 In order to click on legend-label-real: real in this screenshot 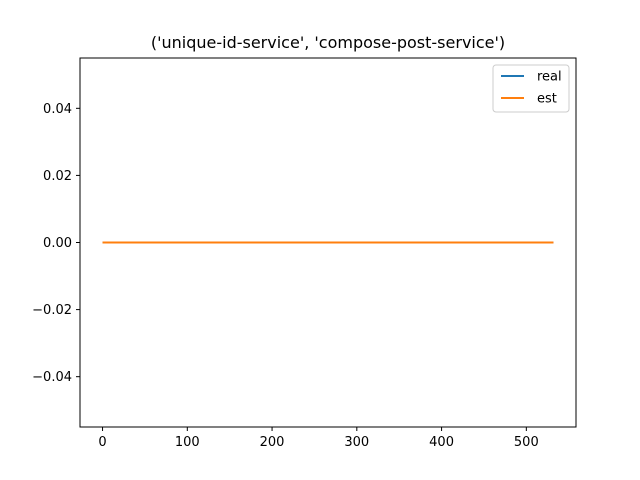, I will do `click(549, 77)`.